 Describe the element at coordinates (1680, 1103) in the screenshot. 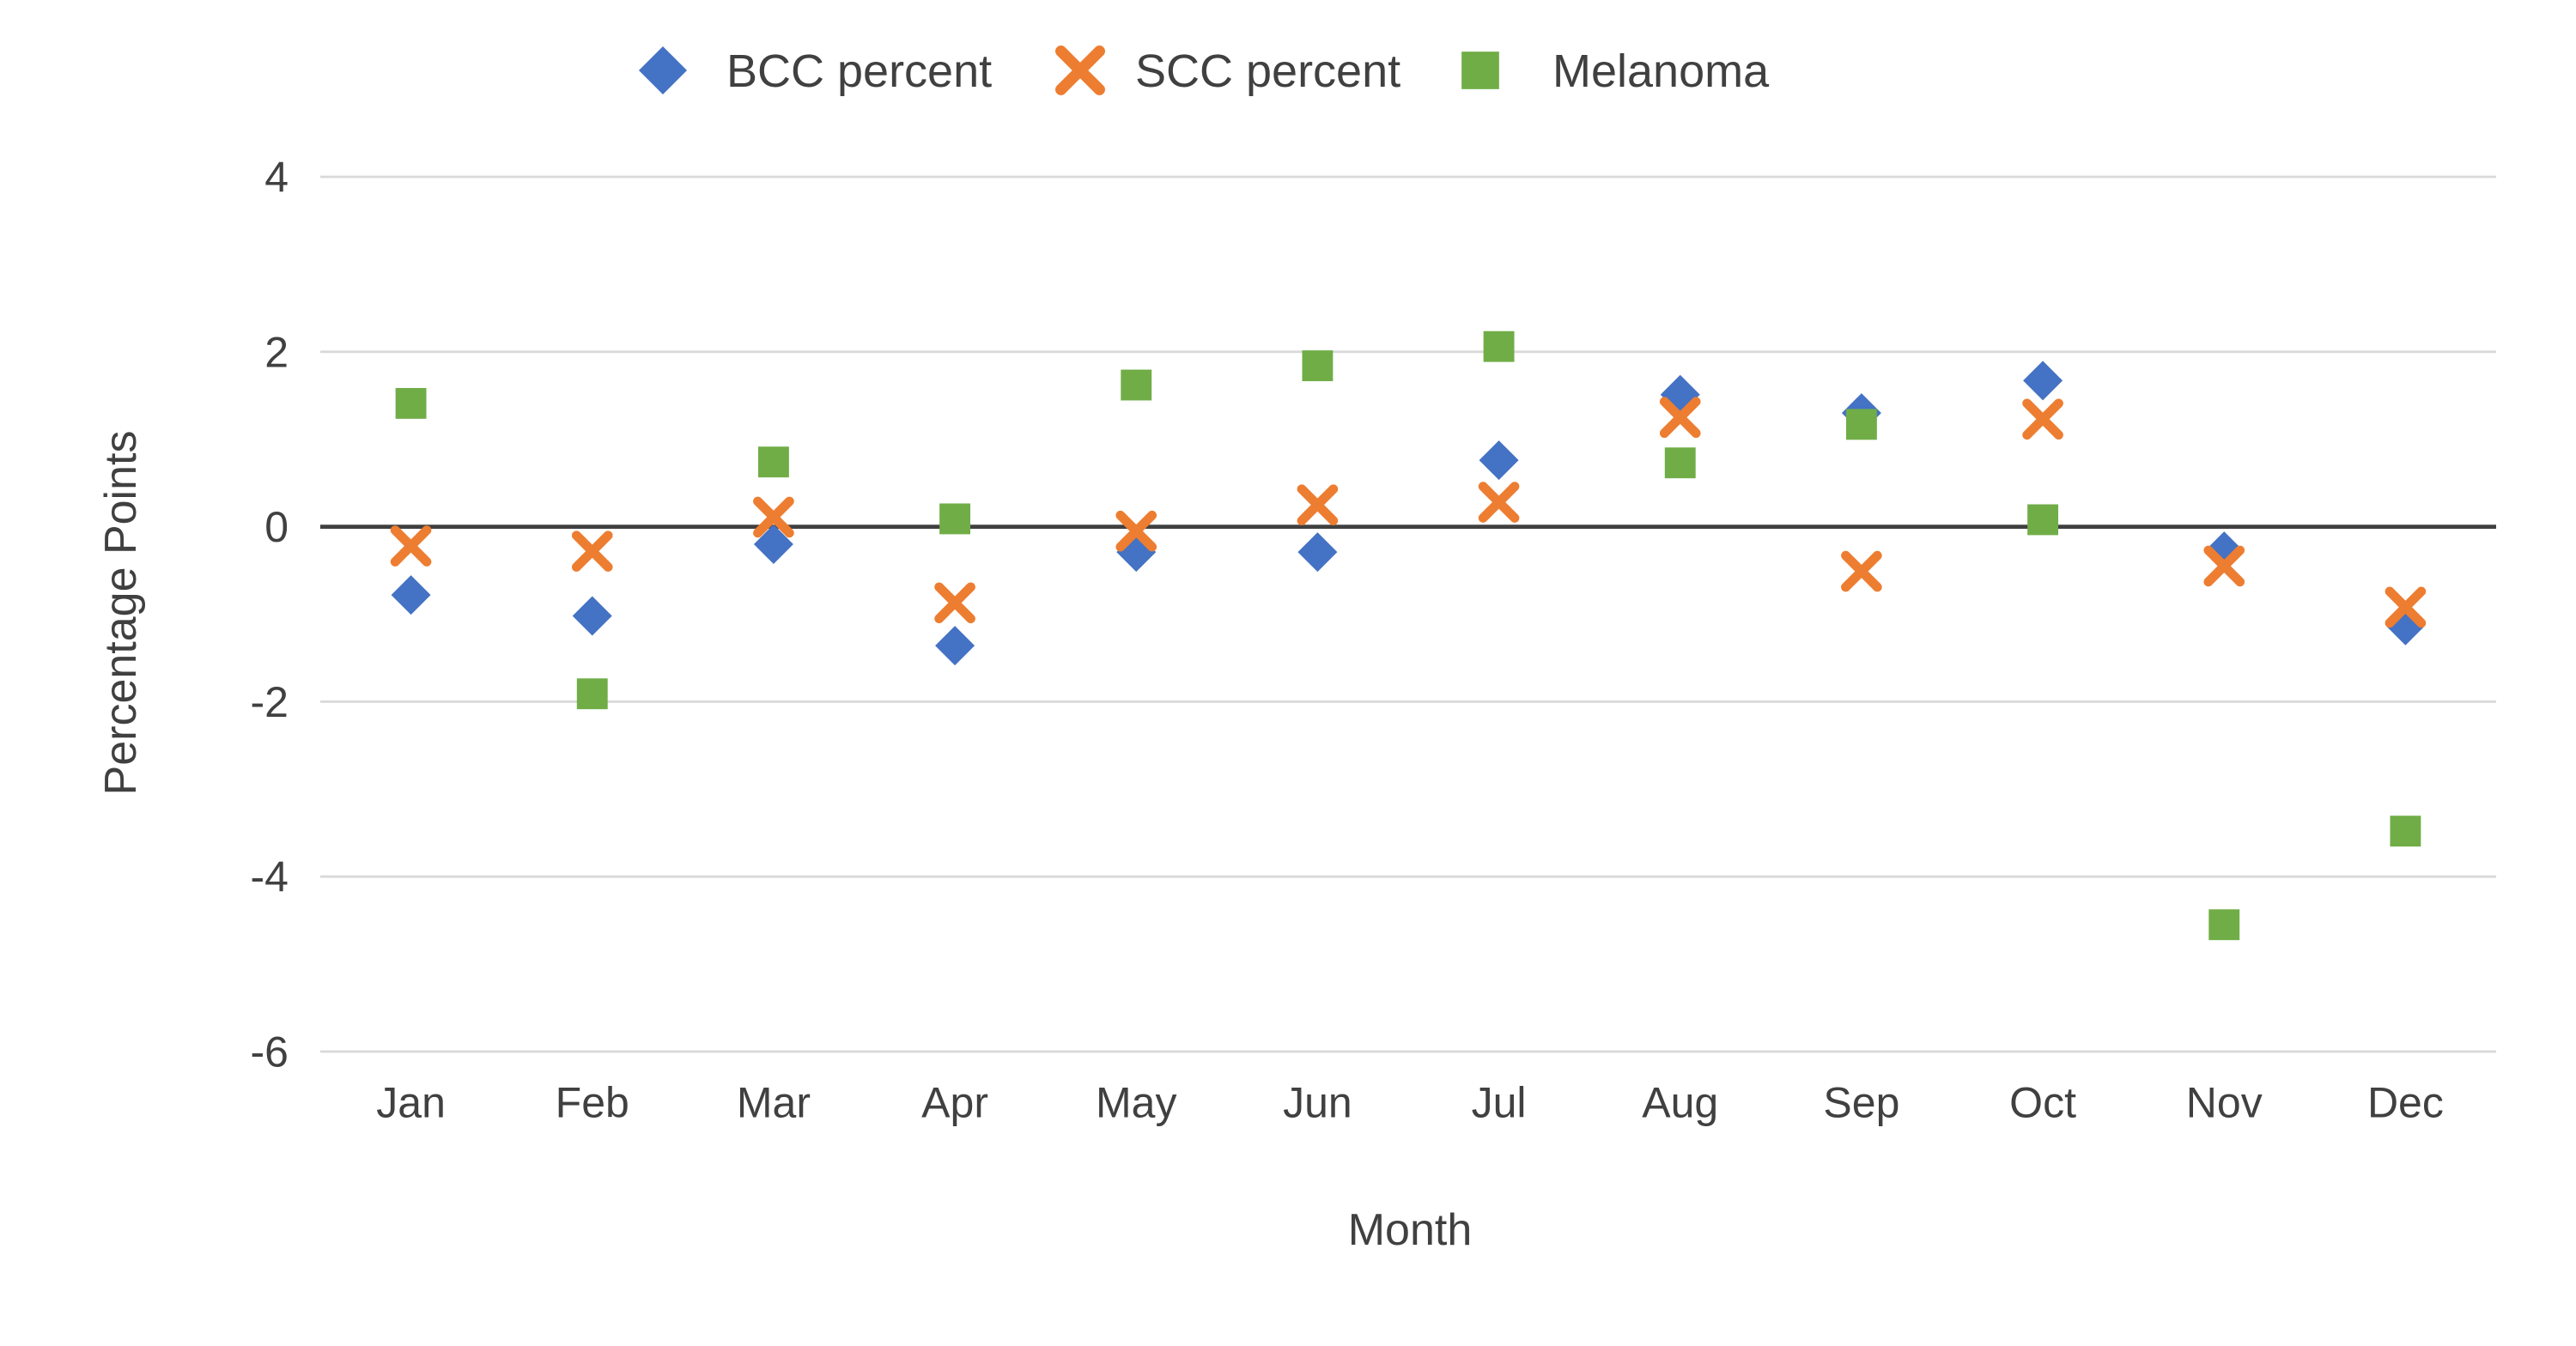

I see `x-tick-label-aug: Aug` at that location.